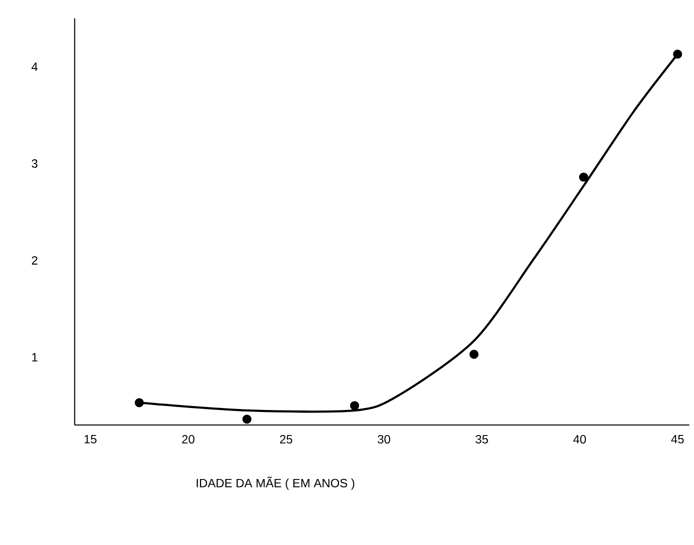 This screenshot has width=694, height=545. Describe the element at coordinates (35, 66) in the screenshot. I see `y-tick-label: 4` at that location.